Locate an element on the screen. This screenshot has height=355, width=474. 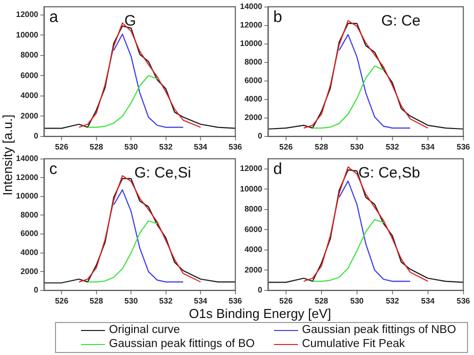
chart-title: G is located at coordinates (130, 21).